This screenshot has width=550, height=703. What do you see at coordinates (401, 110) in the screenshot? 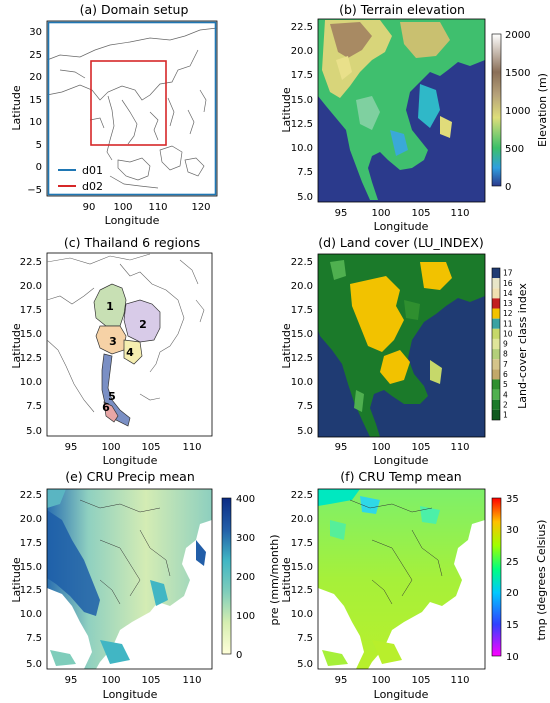
I see `panel-b-axes` at bounding box center [401, 110].